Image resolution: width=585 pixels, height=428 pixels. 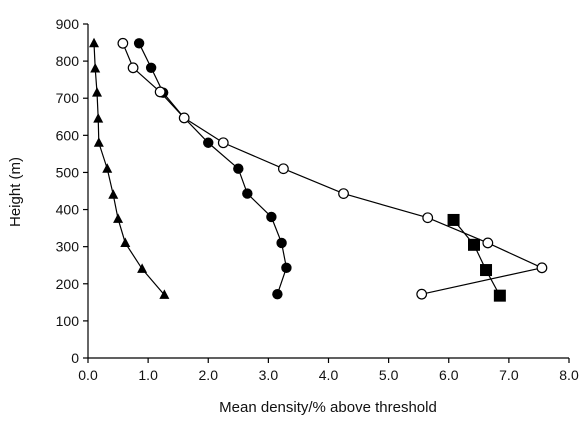 What do you see at coordinates (269, 375) in the screenshot?
I see `x-tick-label: 3.0` at bounding box center [269, 375].